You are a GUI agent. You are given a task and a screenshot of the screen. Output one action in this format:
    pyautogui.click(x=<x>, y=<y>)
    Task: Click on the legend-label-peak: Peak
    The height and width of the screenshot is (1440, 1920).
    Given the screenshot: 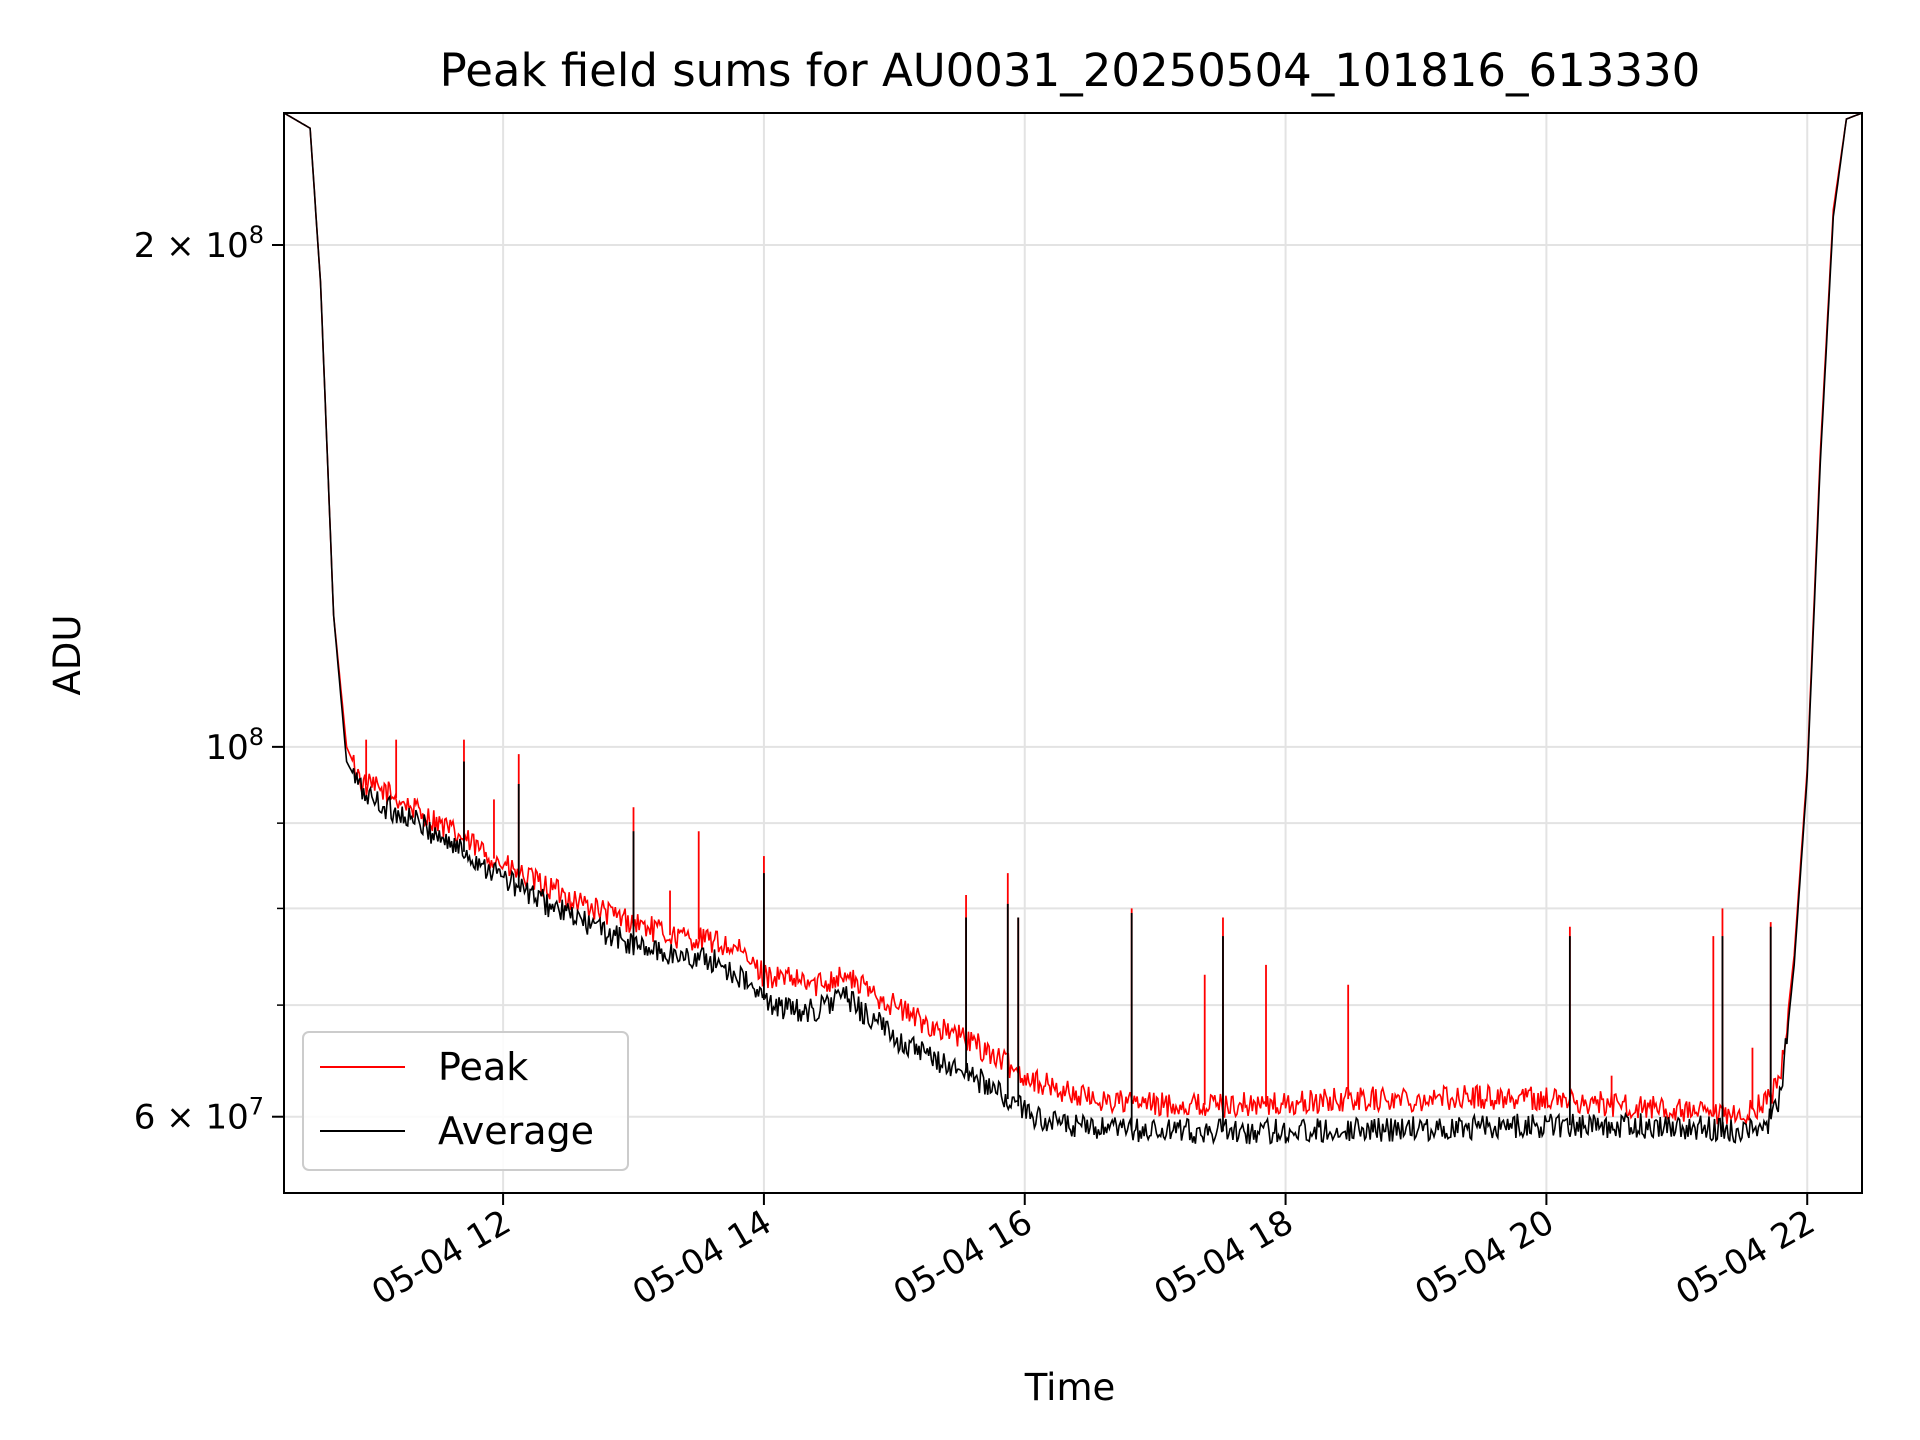 What is the action you would take?
    pyautogui.click(x=483, y=1067)
    